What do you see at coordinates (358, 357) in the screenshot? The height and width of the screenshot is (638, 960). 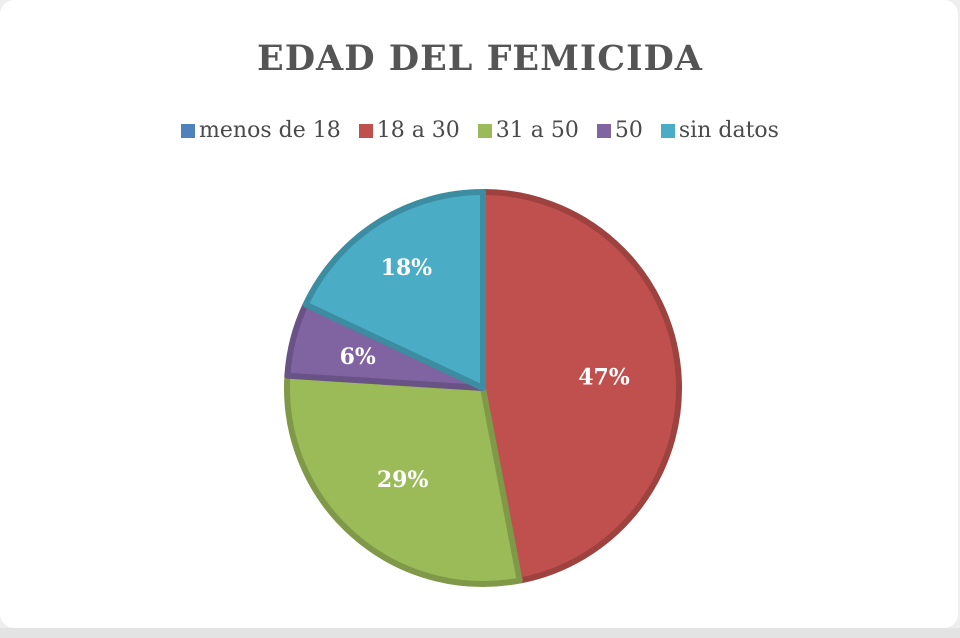 I see `pie-label-50: 6%` at bounding box center [358, 357].